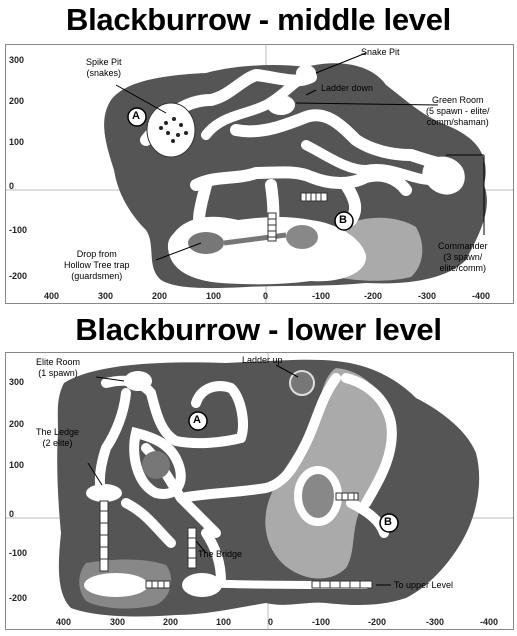  I want to click on ring-chamber, so click(318, 496).